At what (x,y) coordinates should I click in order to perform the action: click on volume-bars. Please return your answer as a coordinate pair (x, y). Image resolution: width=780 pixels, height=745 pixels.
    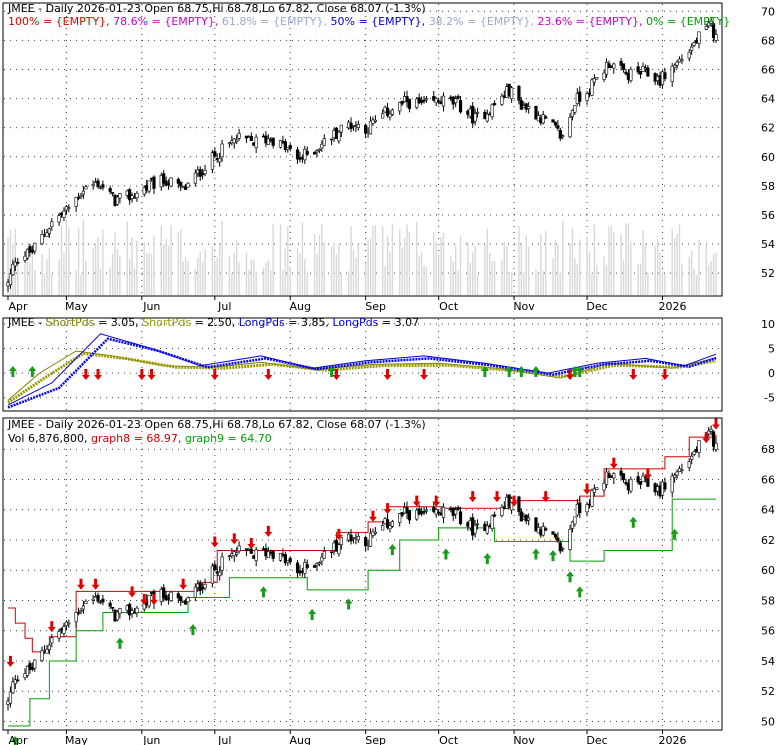
    Looking at the image, I should click on (362, 257).